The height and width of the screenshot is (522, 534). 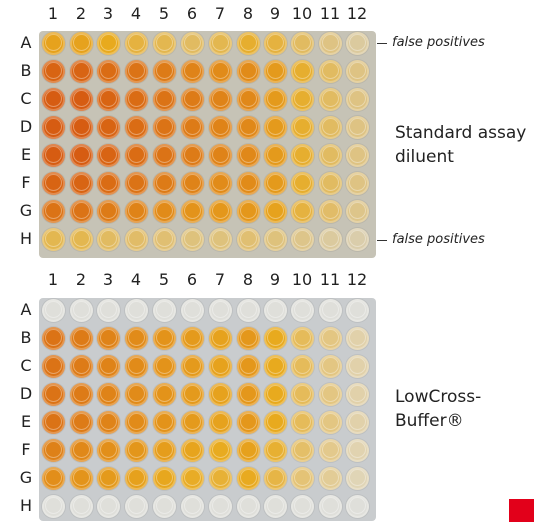 What do you see at coordinates (357, 338) in the screenshot?
I see `bottom-well-B12` at bounding box center [357, 338].